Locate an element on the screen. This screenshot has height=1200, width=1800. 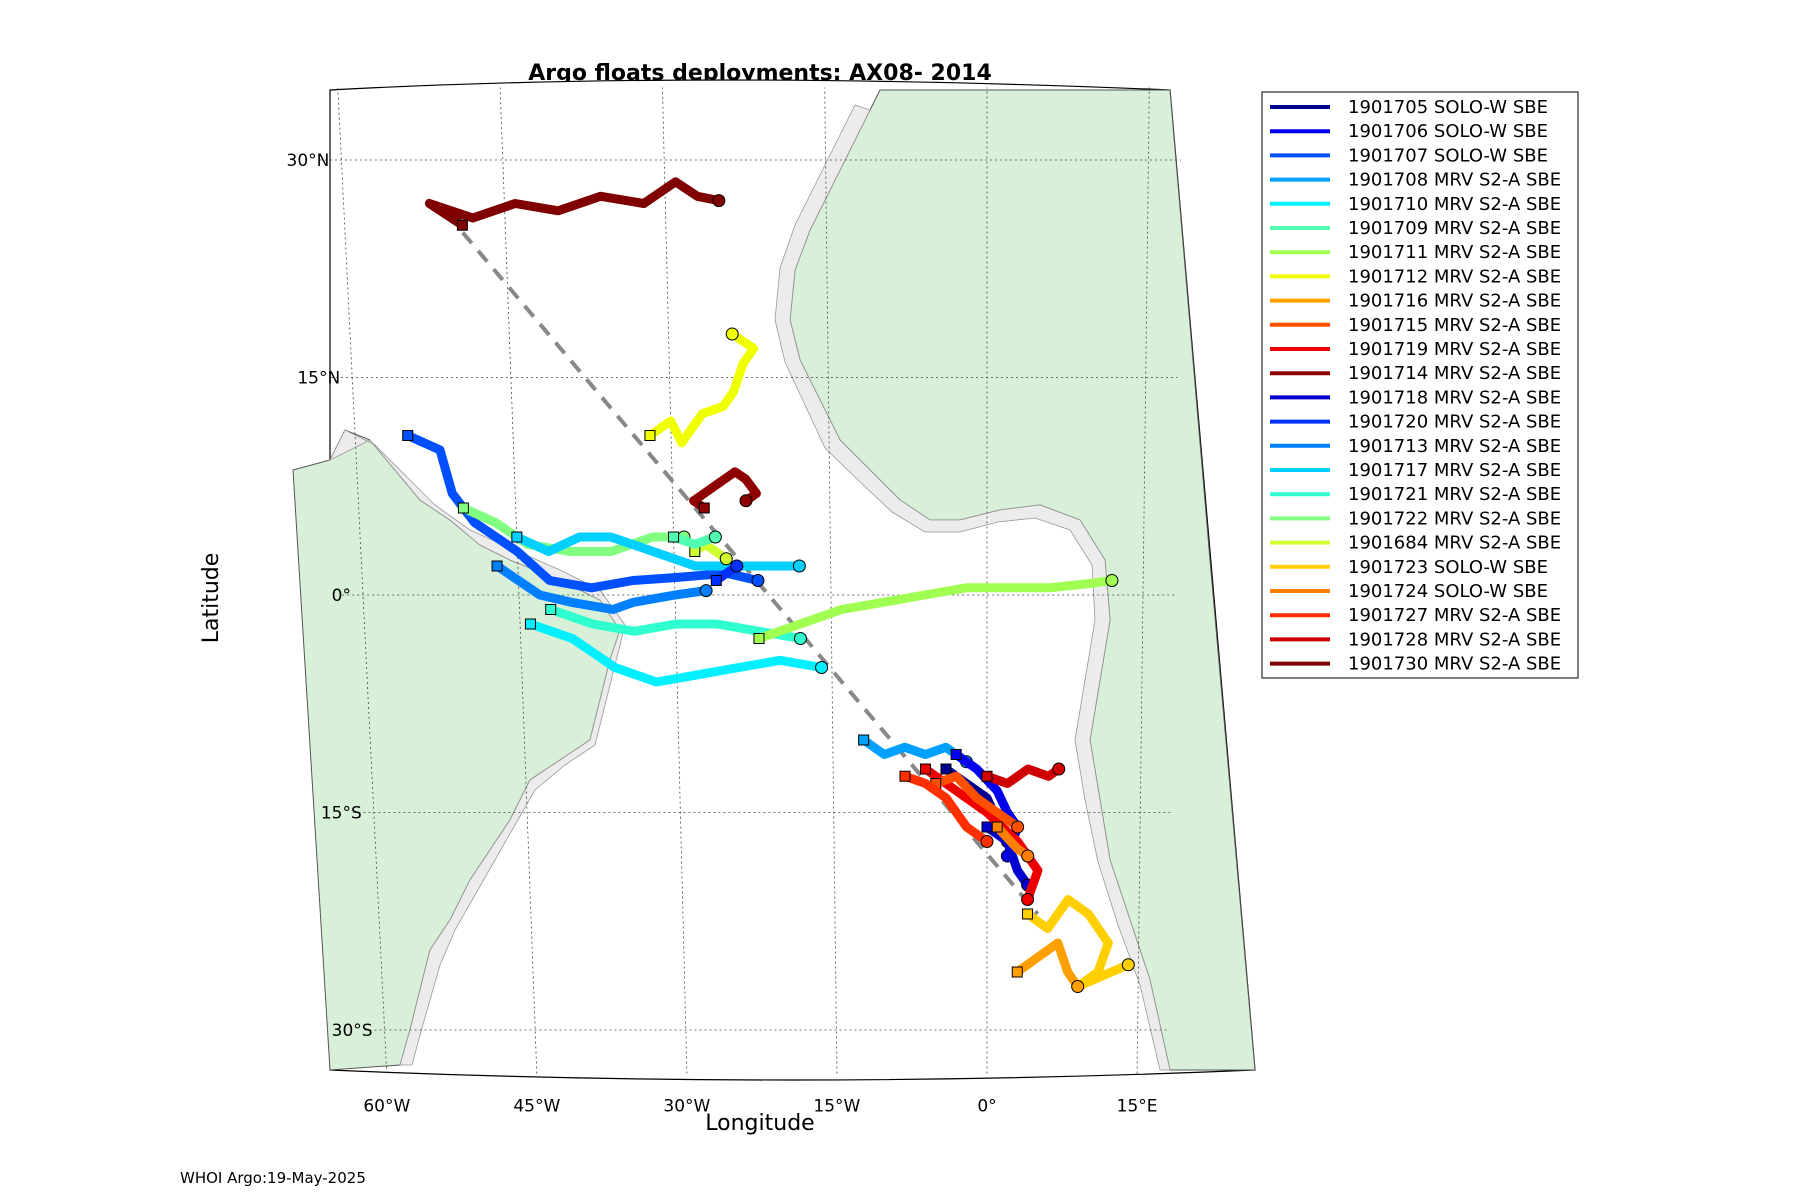
legend-entry: 1901719 MRV S2-A SBE is located at coordinates (1454, 349).